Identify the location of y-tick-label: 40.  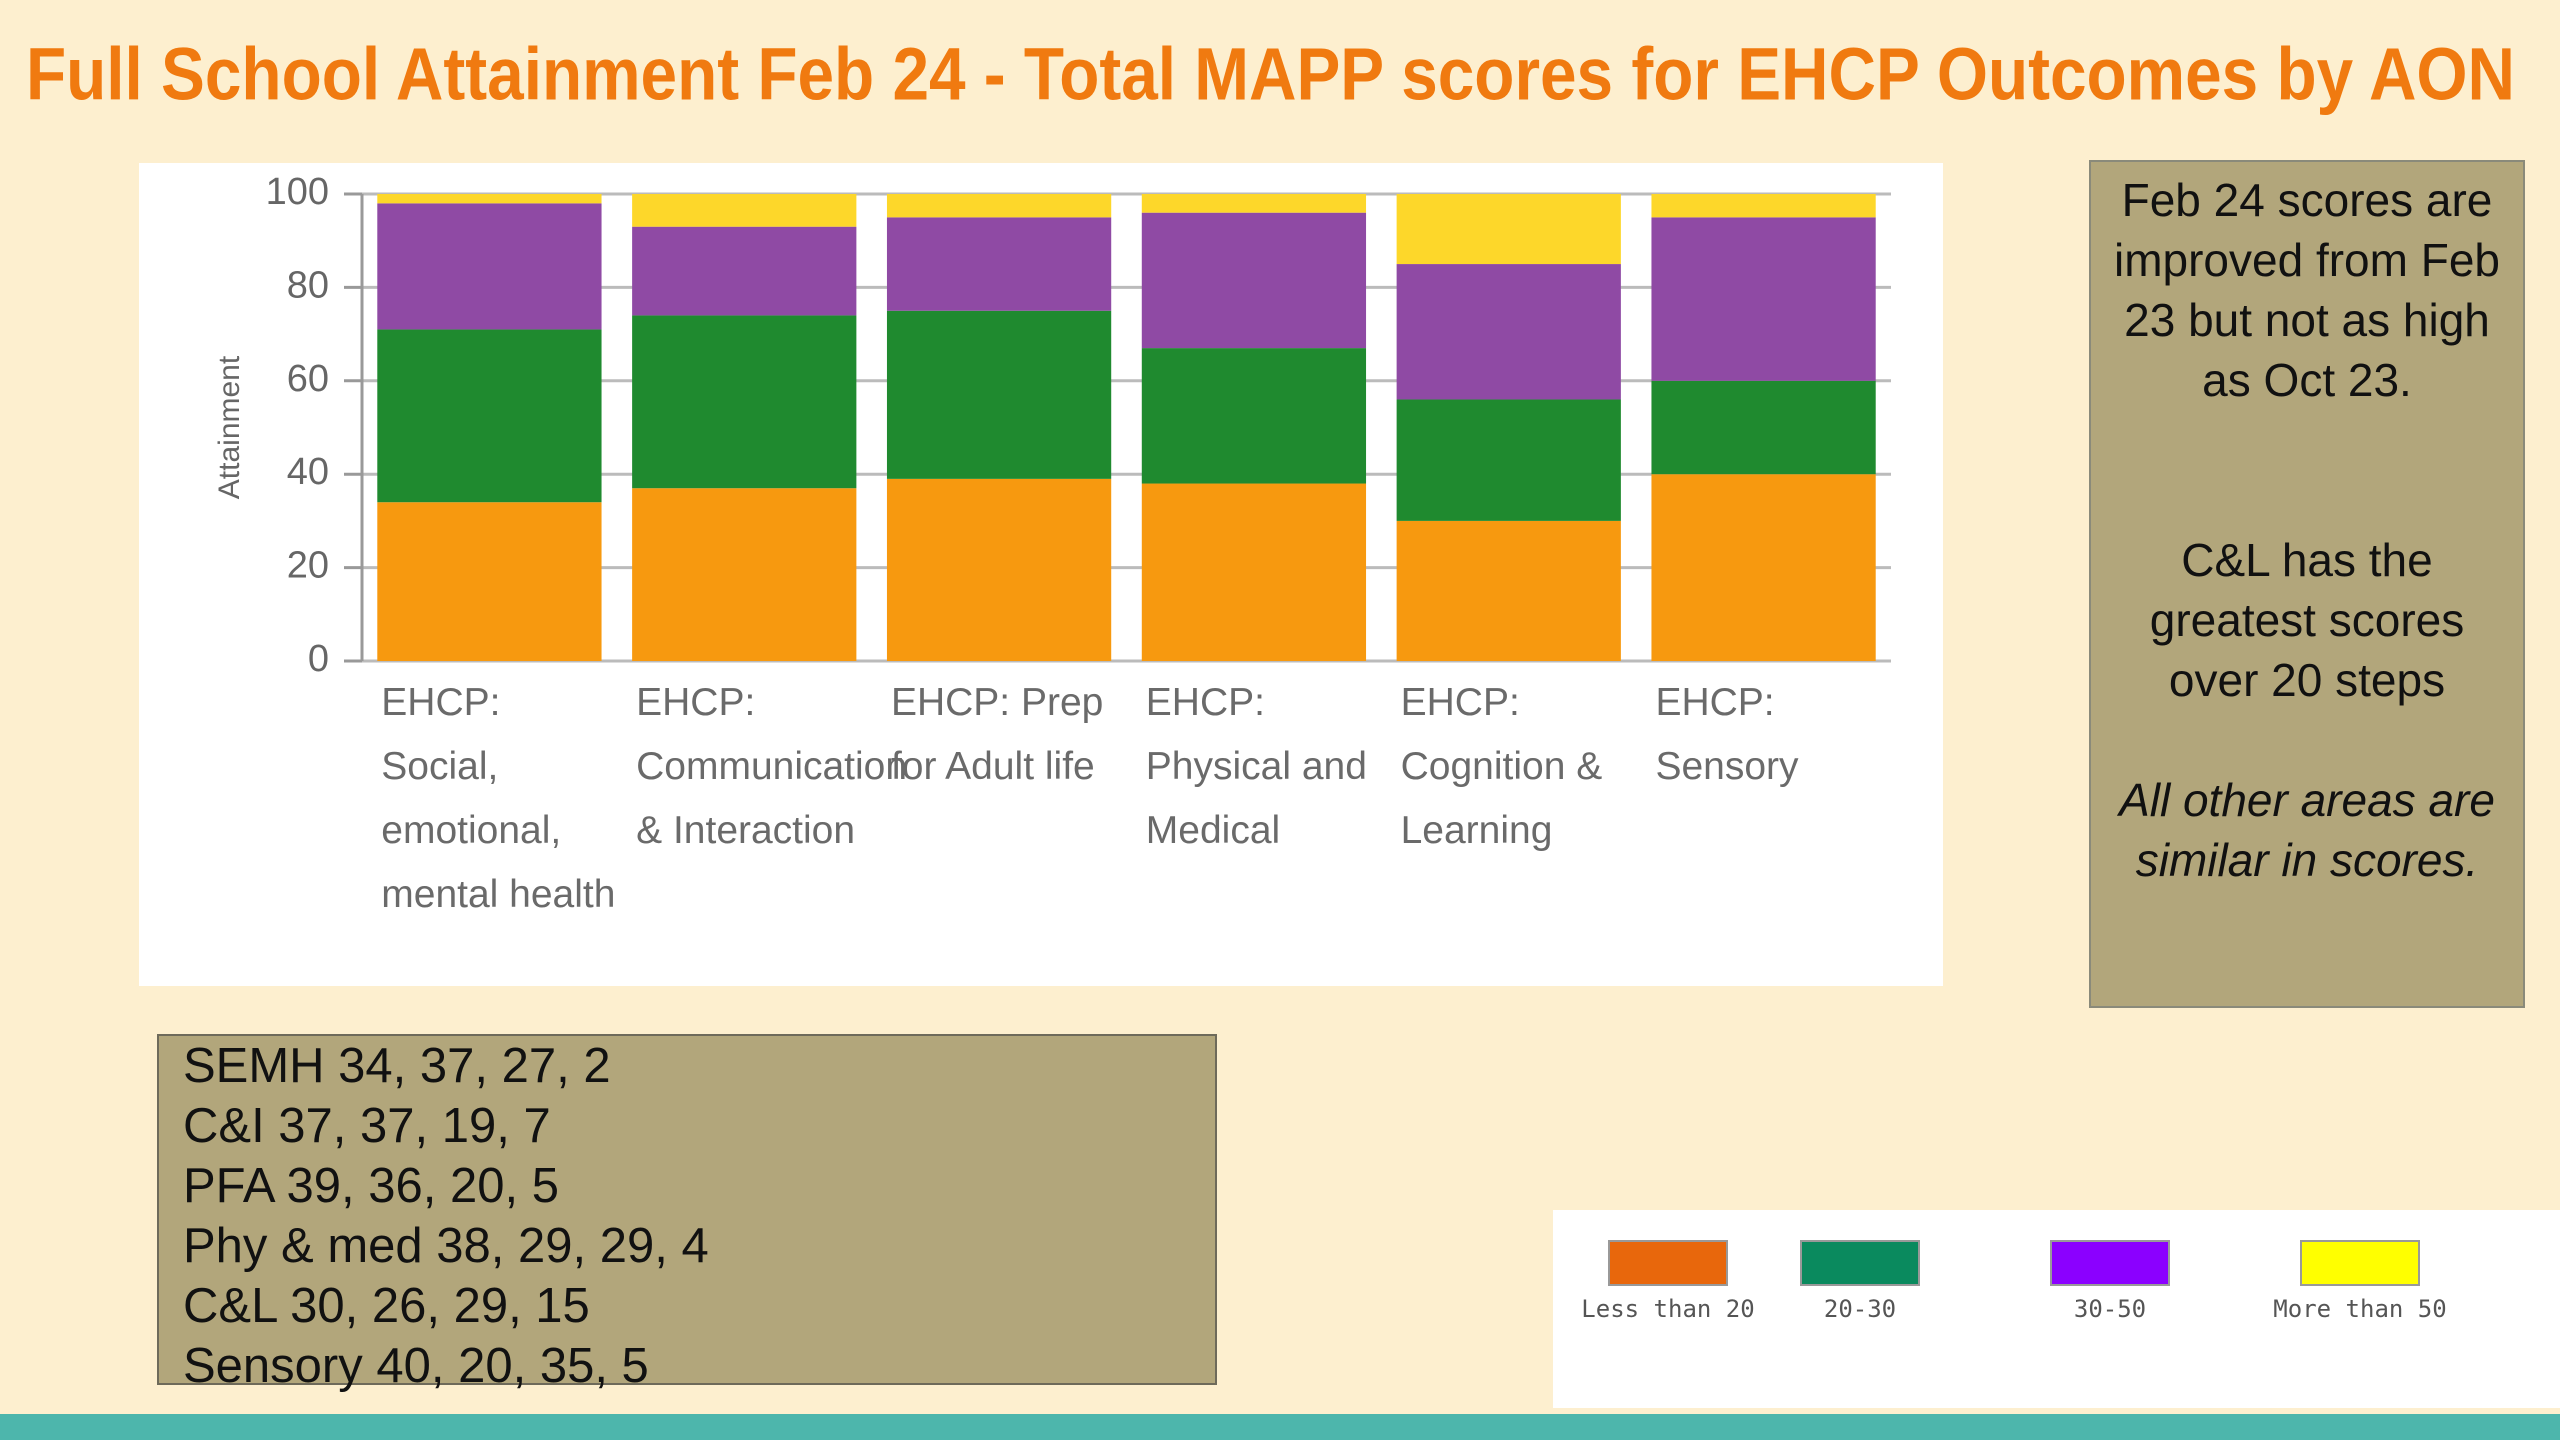
(308, 472).